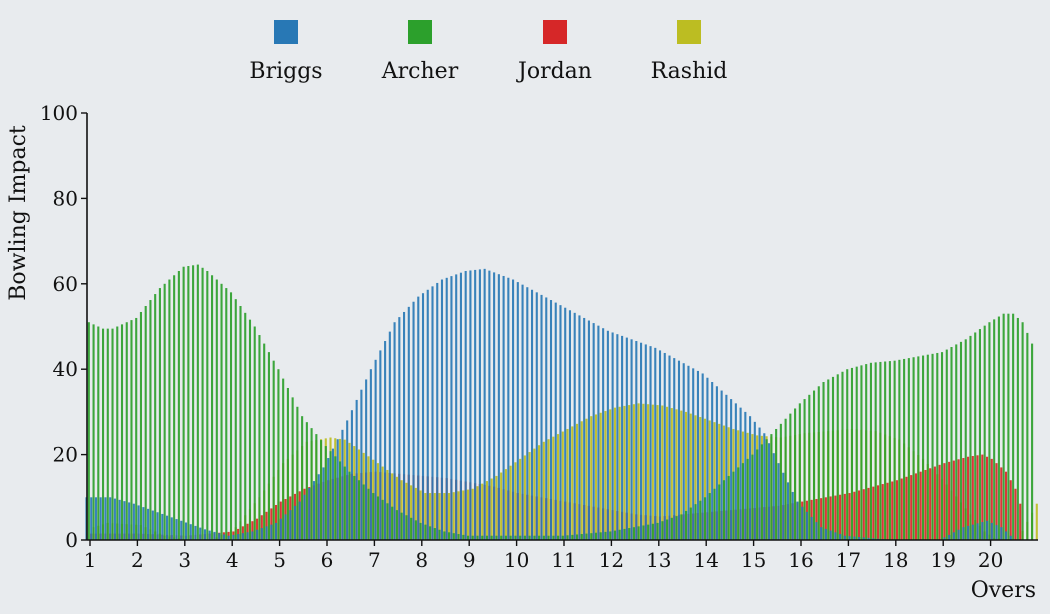 Image resolution: width=1050 pixels, height=614 pixels. What do you see at coordinates (611, 560) in the screenshot?
I see `x-tick-label: 12` at bounding box center [611, 560].